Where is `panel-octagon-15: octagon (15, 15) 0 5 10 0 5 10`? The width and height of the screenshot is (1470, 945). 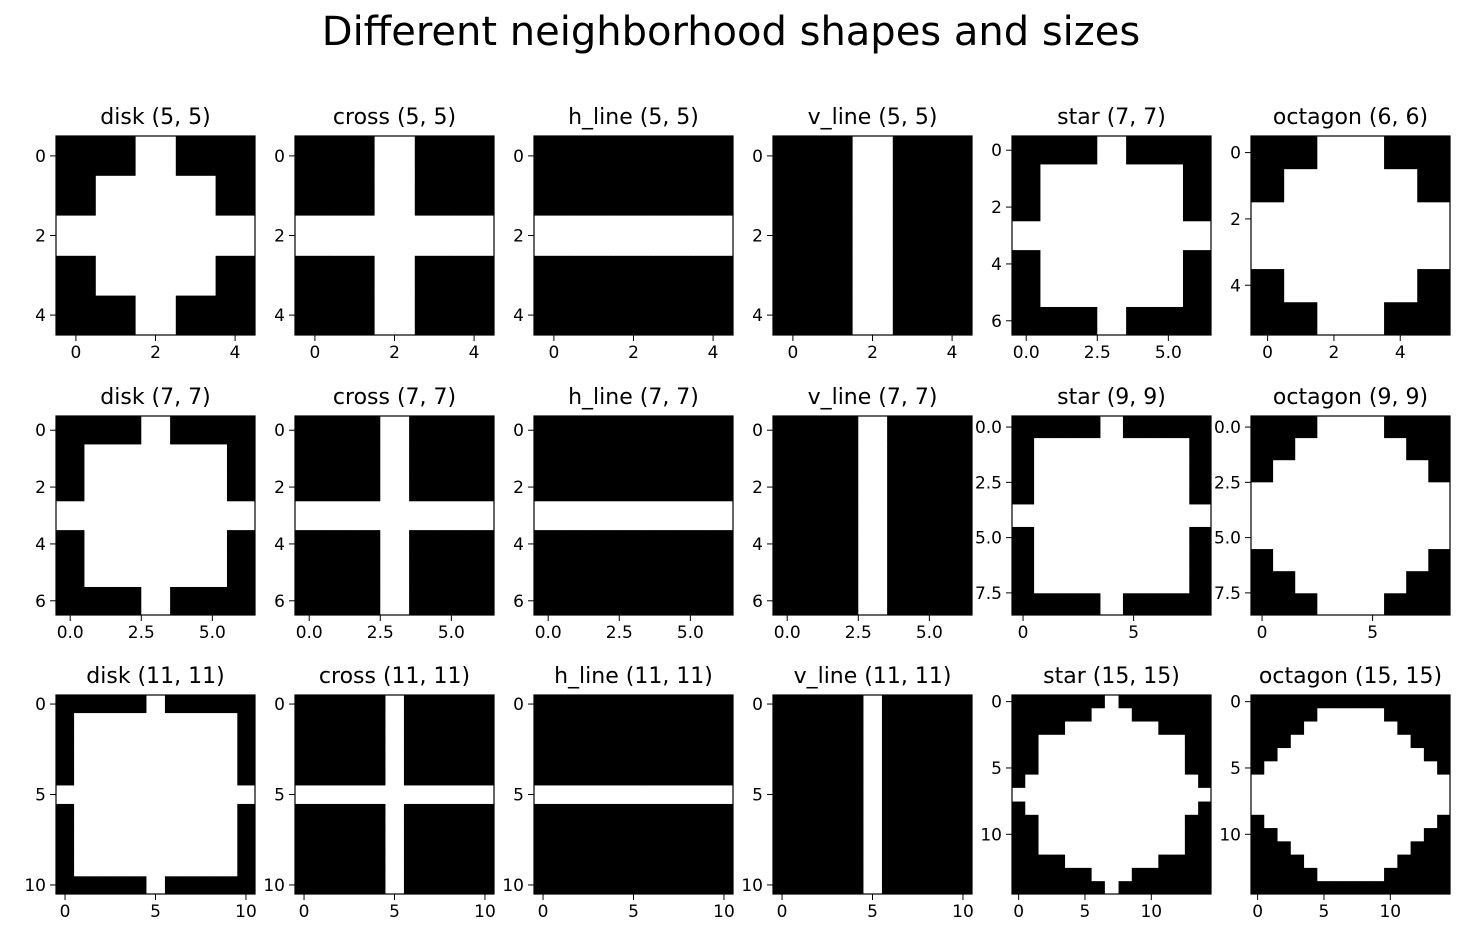 panel-octagon-15: octagon (15, 15) 0 5 10 0 5 10 is located at coordinates (1335, 793).